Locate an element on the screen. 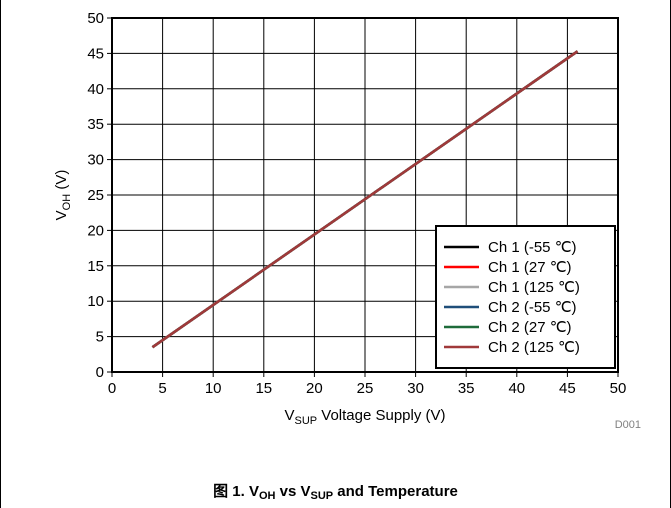  y-tick-label: 40 is located at coordinates (95, 89).